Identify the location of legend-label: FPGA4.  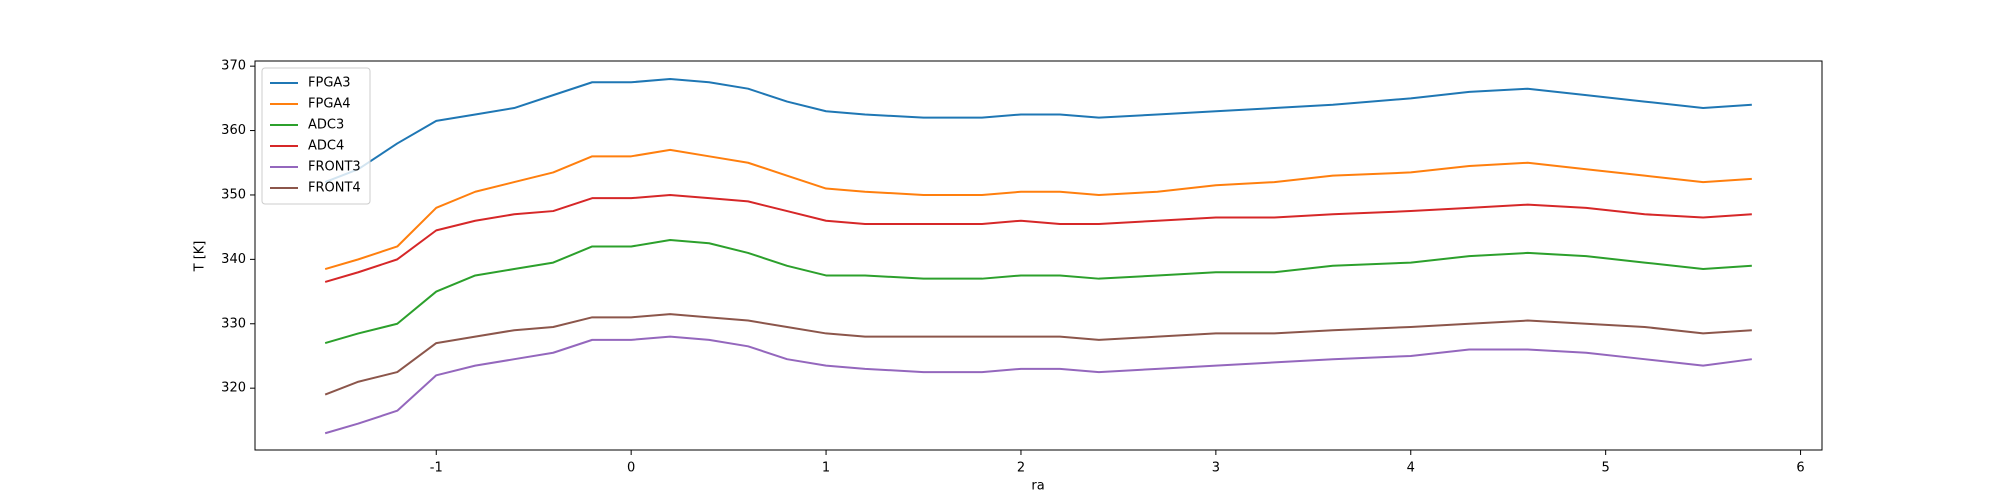
(329, 104).